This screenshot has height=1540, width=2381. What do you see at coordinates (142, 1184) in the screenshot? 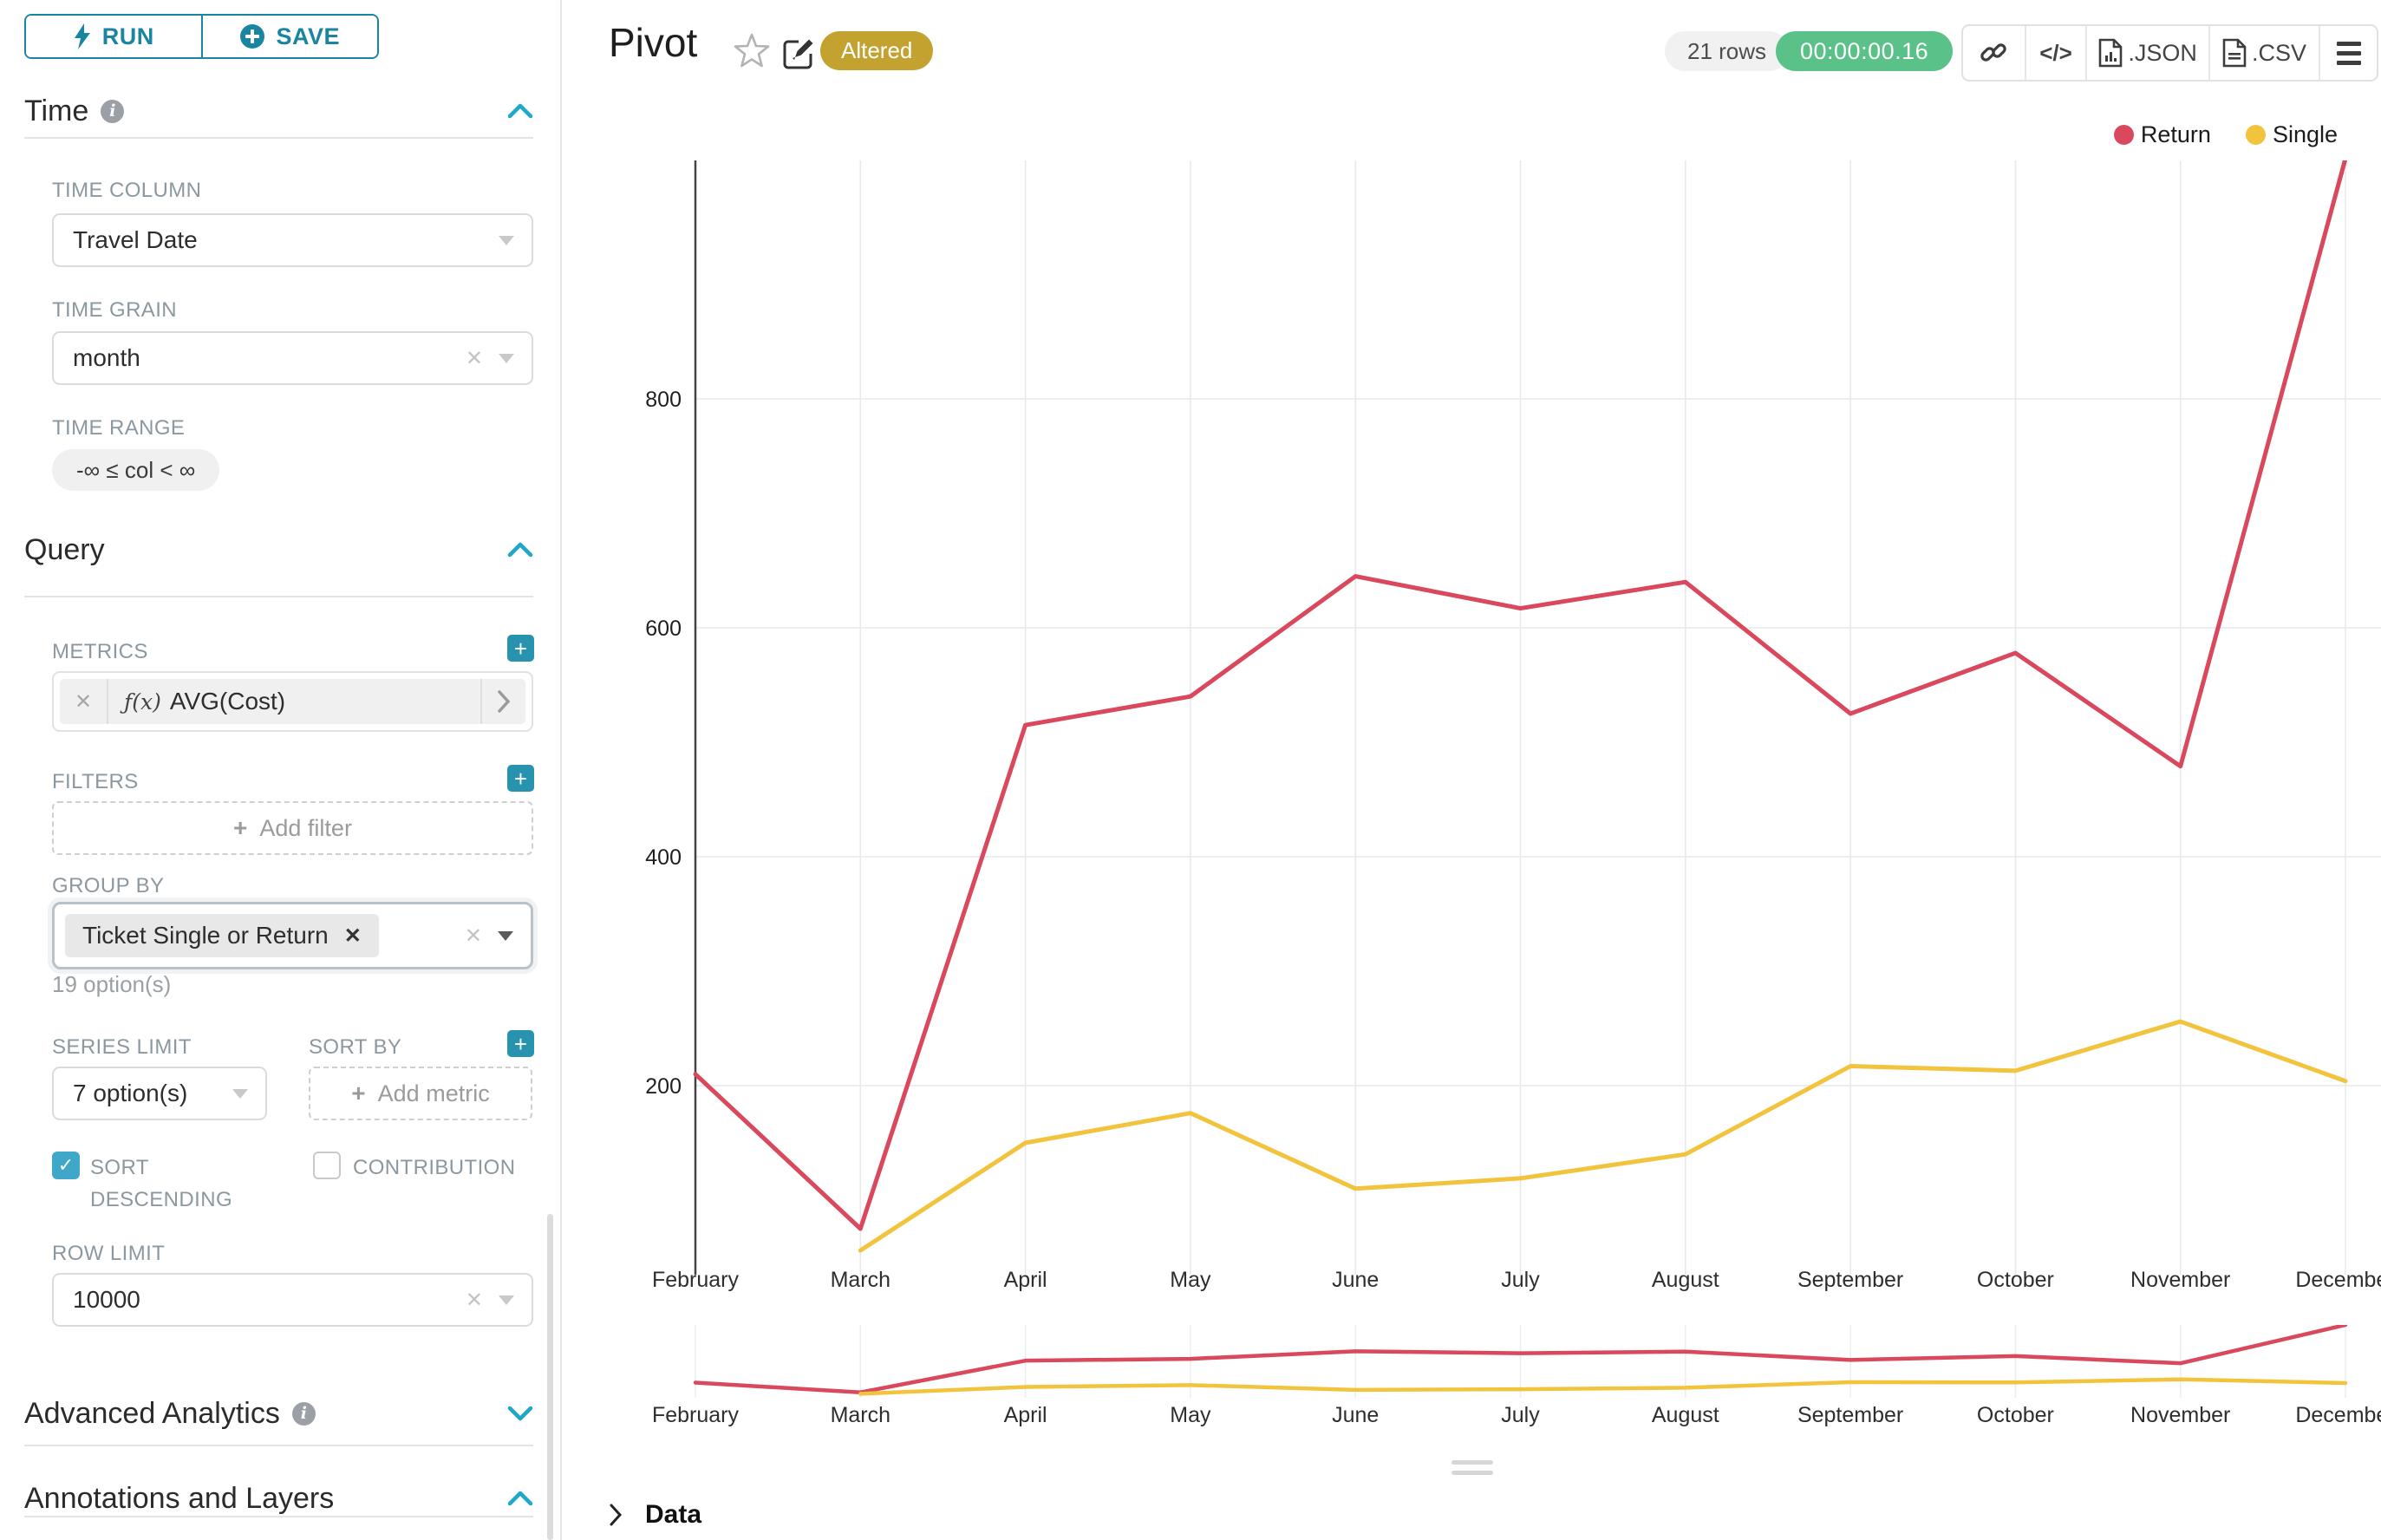
I see `sort-descending-control: ✓ SORT DESCENDING` at bounding box center [142, 1184].